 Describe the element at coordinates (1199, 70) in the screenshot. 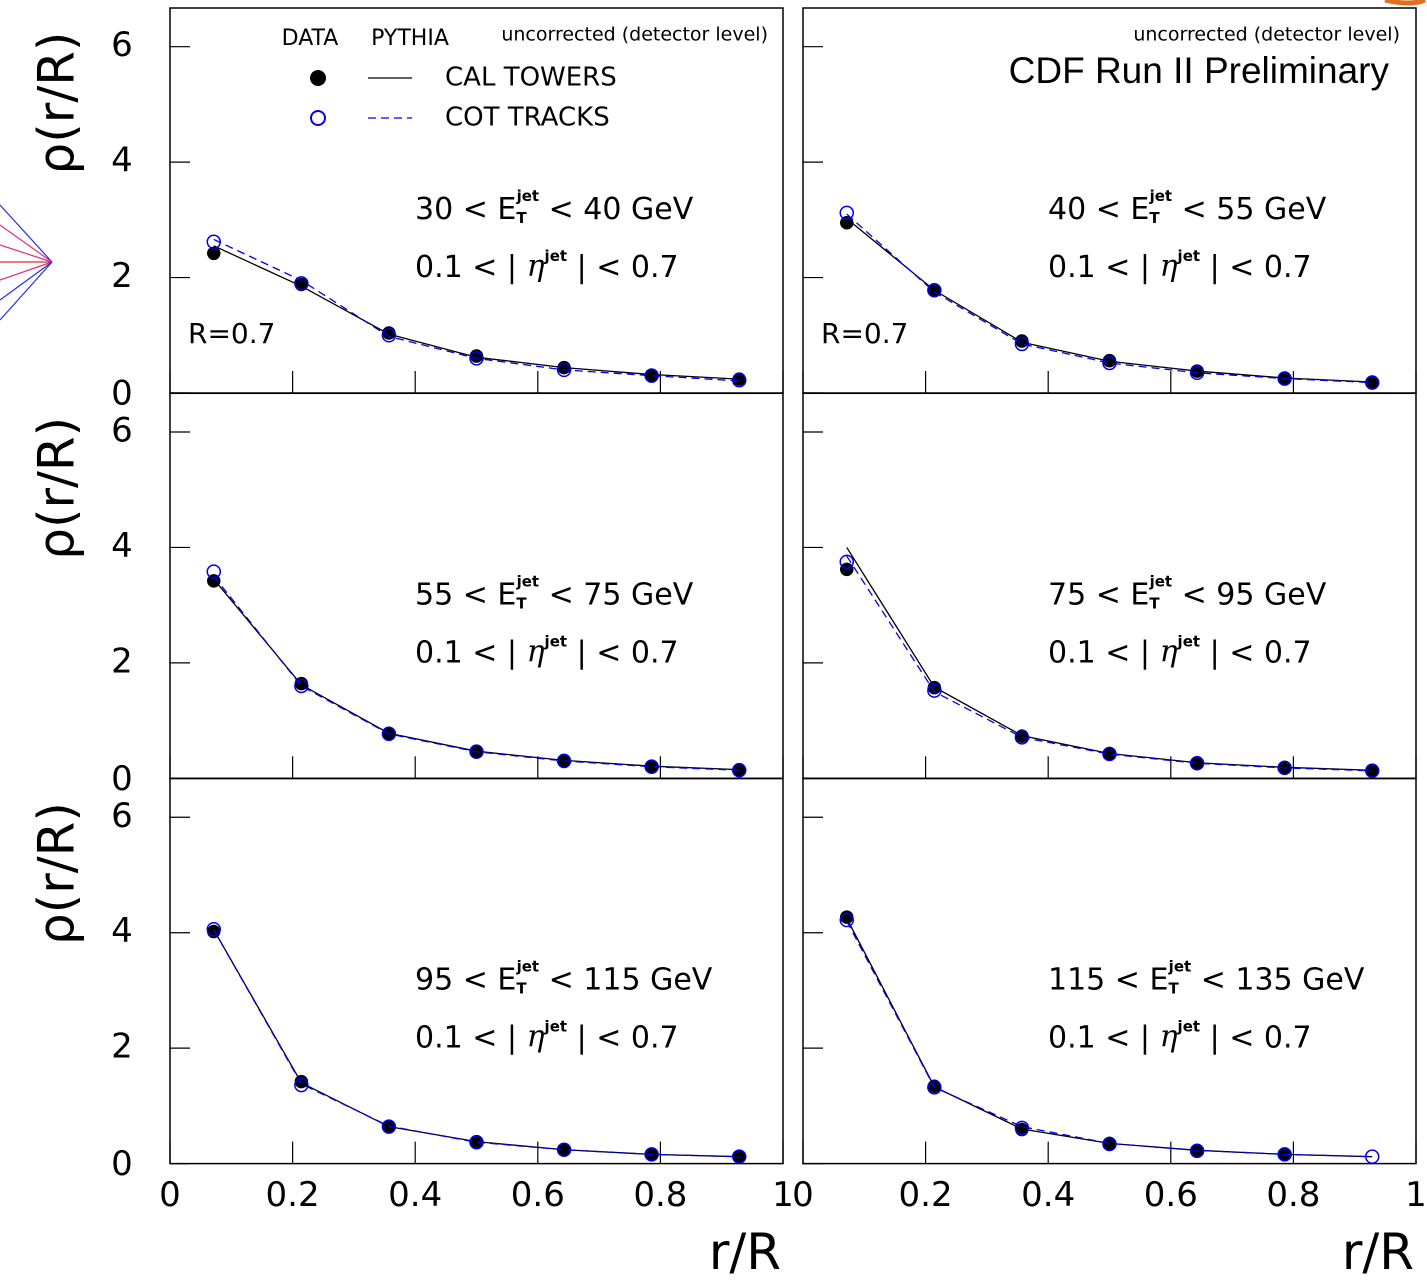

I see `chart-title: CDF Run II Preliminary` at that location.